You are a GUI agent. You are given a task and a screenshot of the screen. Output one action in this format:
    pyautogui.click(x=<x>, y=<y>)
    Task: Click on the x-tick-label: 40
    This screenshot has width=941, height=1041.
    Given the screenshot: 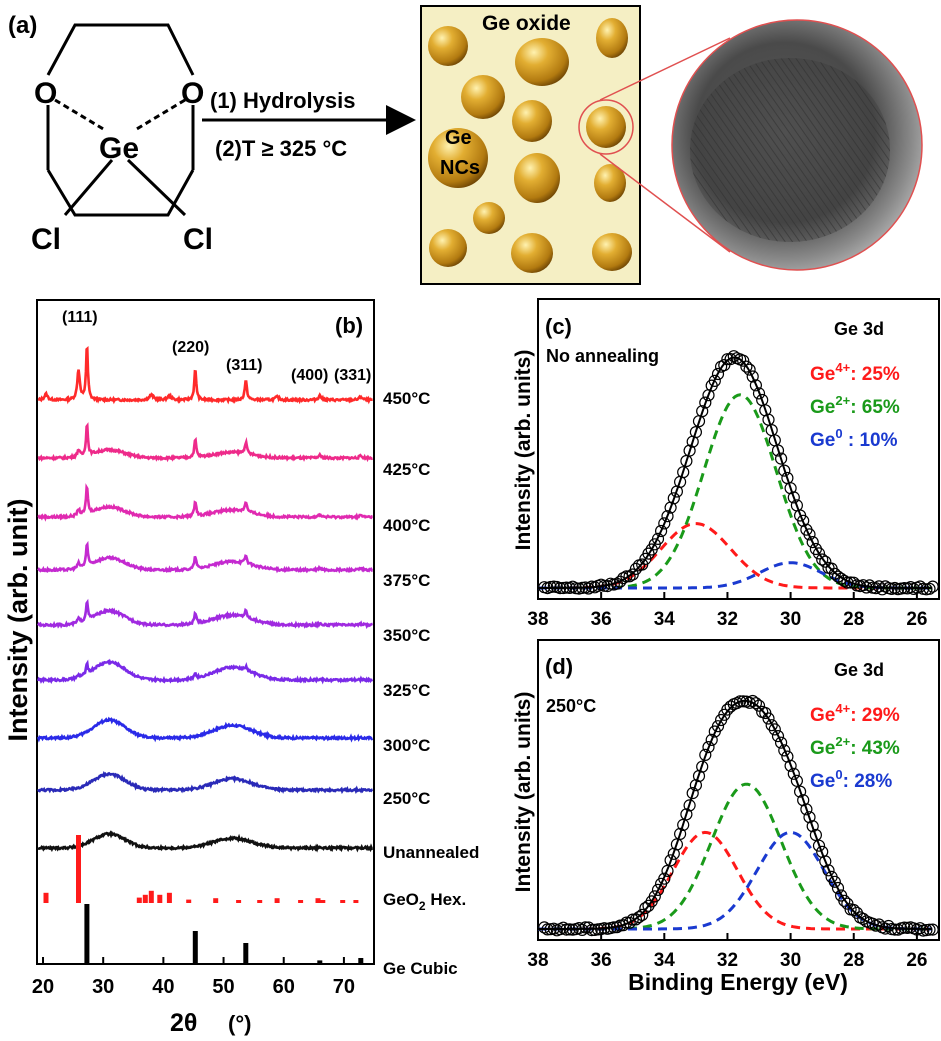 What is the action you would take?
    pyautogui.click(x=163, y=987)
    